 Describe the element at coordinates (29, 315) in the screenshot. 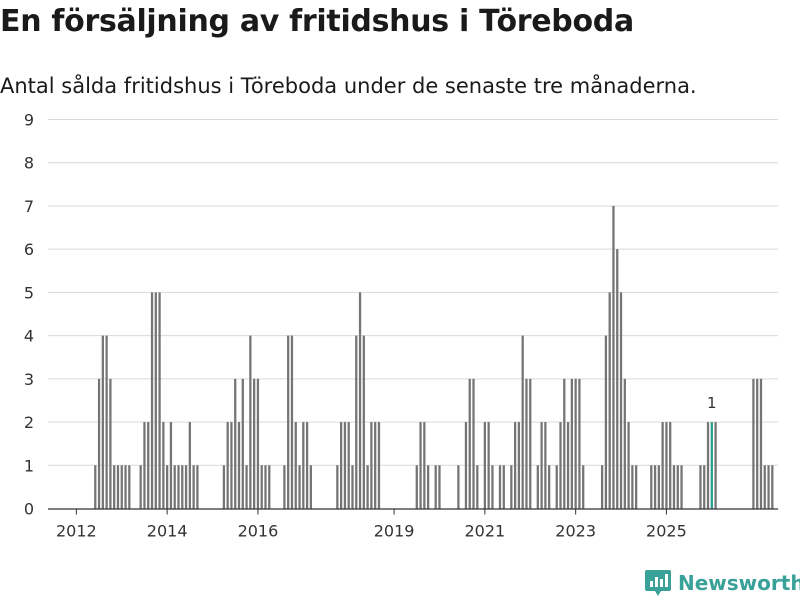

I see `y-axis-ticks: 0 1 2 3 4 5 6 7 8 9` at that location.